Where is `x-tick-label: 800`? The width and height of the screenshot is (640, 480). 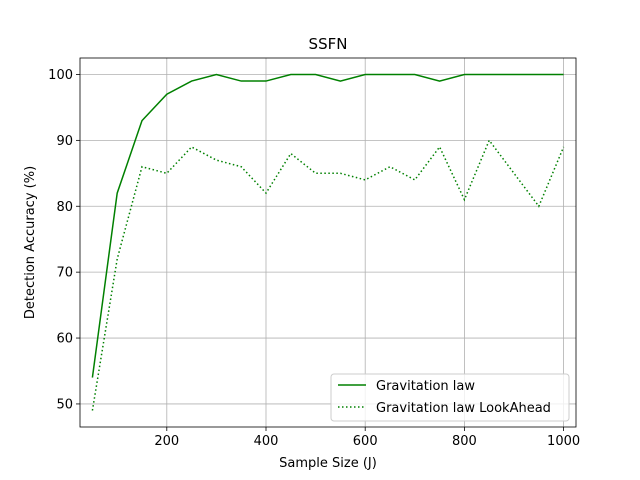
x-tick-label: 800 is located at coordinates (464, 441).